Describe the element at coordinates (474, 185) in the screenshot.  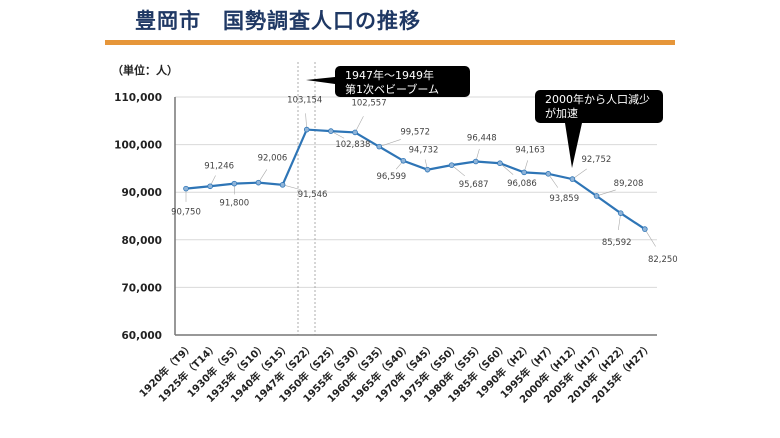
I see `data-label: 95,687` at that location.